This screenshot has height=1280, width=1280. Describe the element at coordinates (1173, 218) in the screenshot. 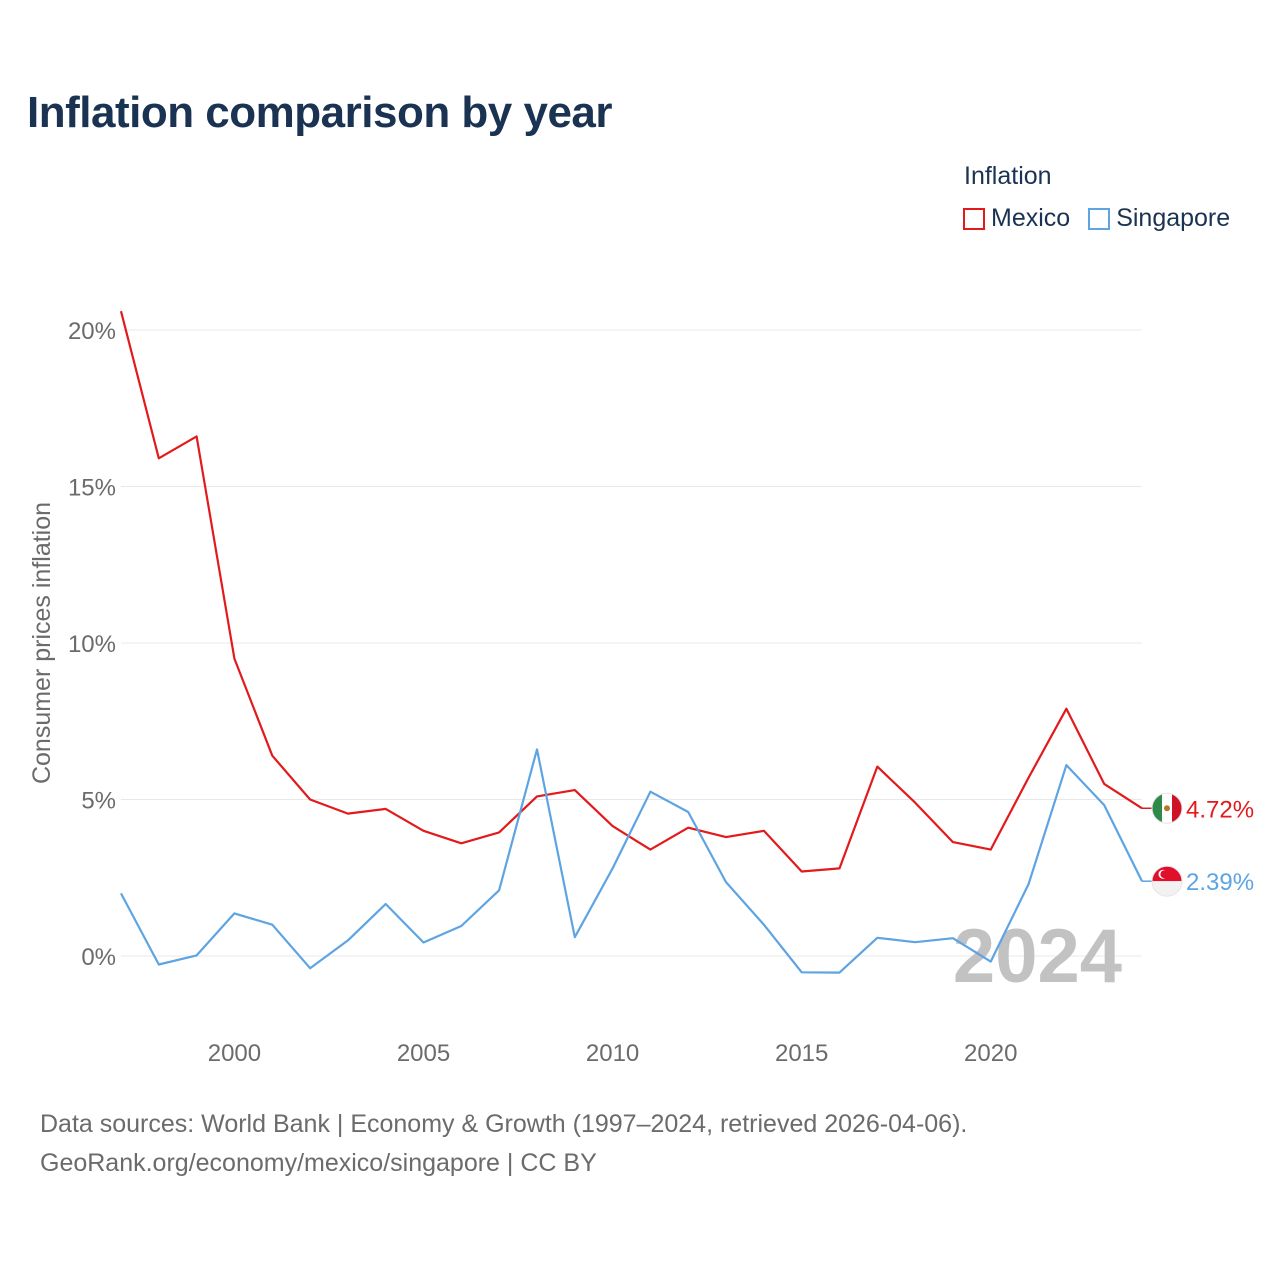

I see `legend-label-singapore: Singapore` at that location.